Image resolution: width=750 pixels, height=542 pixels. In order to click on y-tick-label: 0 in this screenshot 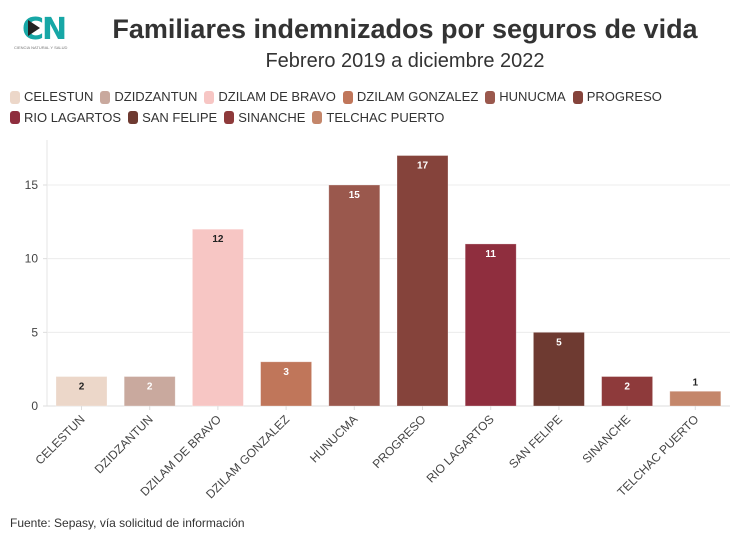, I will do `click(34, 406)`.